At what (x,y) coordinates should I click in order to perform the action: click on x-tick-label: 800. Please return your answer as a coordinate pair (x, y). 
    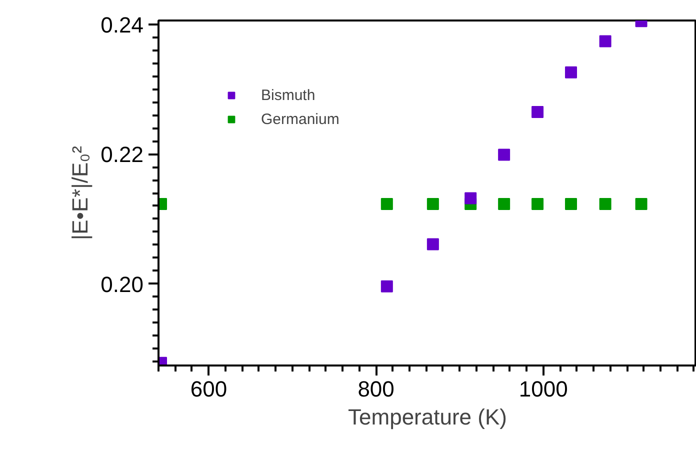
    Looking at the image, I should click on (376, 389).